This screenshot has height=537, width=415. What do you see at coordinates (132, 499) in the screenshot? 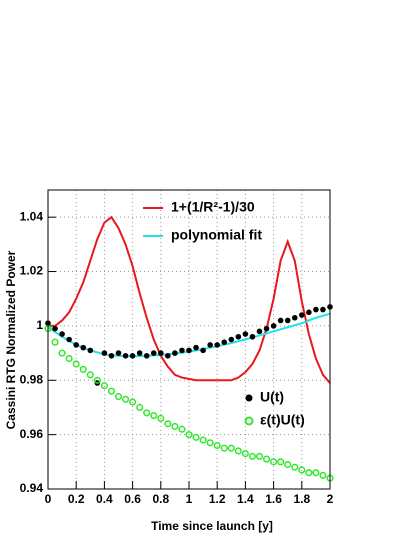
I see `x-tick-label: 0.6` at bounding box center [132, 499].